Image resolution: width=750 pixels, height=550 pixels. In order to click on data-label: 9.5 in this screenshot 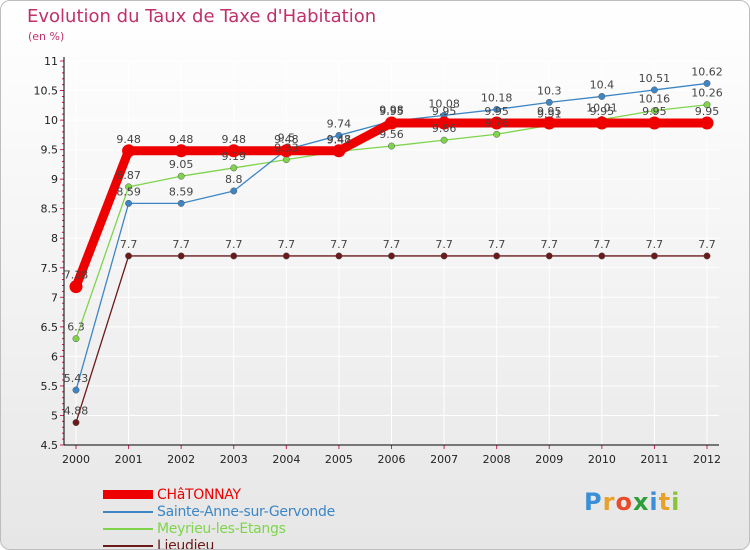, I will do `click(287, 138)`.